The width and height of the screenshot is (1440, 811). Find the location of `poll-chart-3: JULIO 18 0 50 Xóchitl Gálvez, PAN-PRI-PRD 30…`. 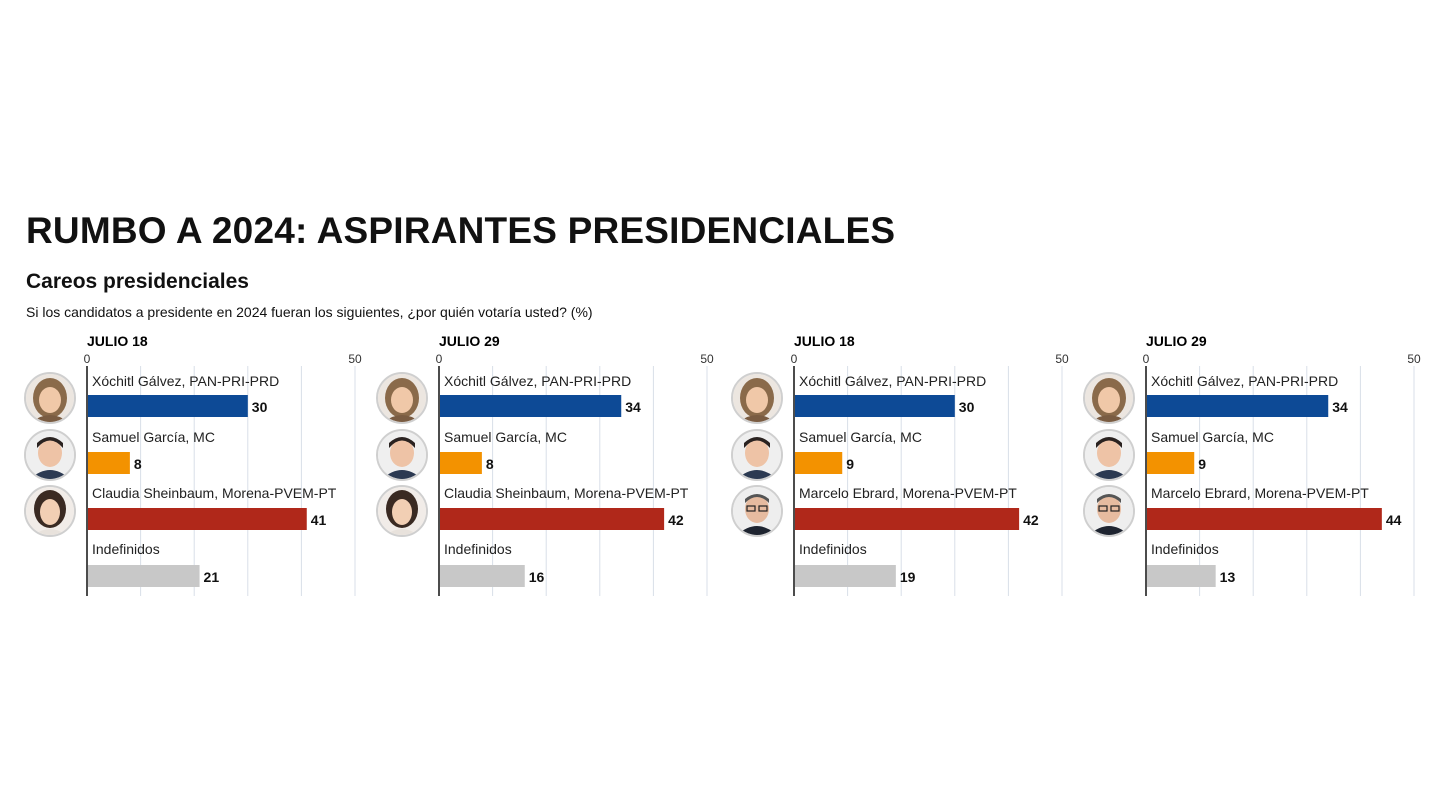

poll-chart-3: JULIO 18 0 50 Xóchitl Gálvez, PAN-PRI-PRD 30… is located at coordinates (903, 470).